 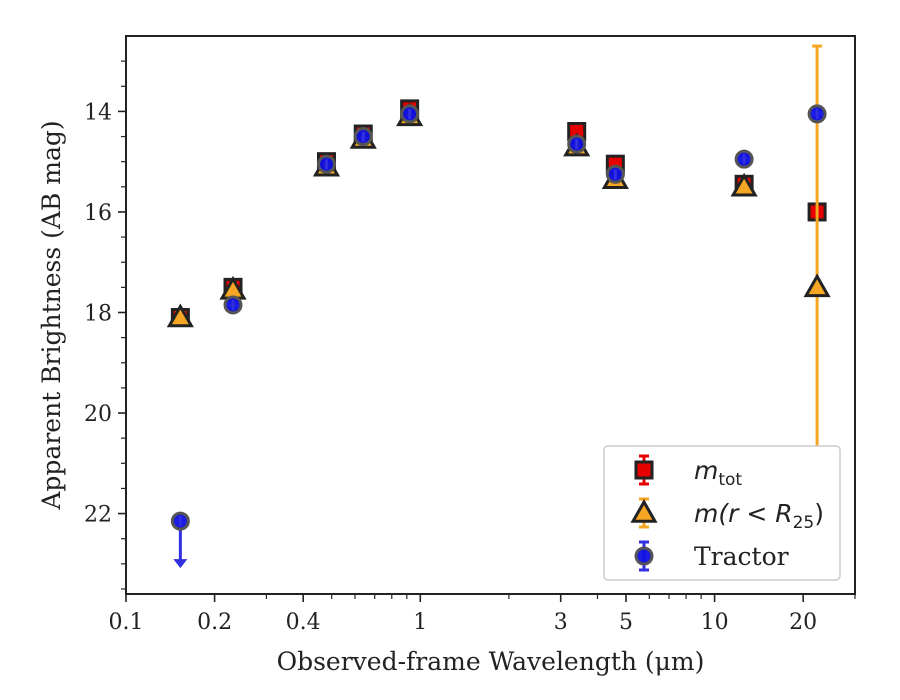 I want to click on x-tick-label: 3, so click(x=561, y=622).